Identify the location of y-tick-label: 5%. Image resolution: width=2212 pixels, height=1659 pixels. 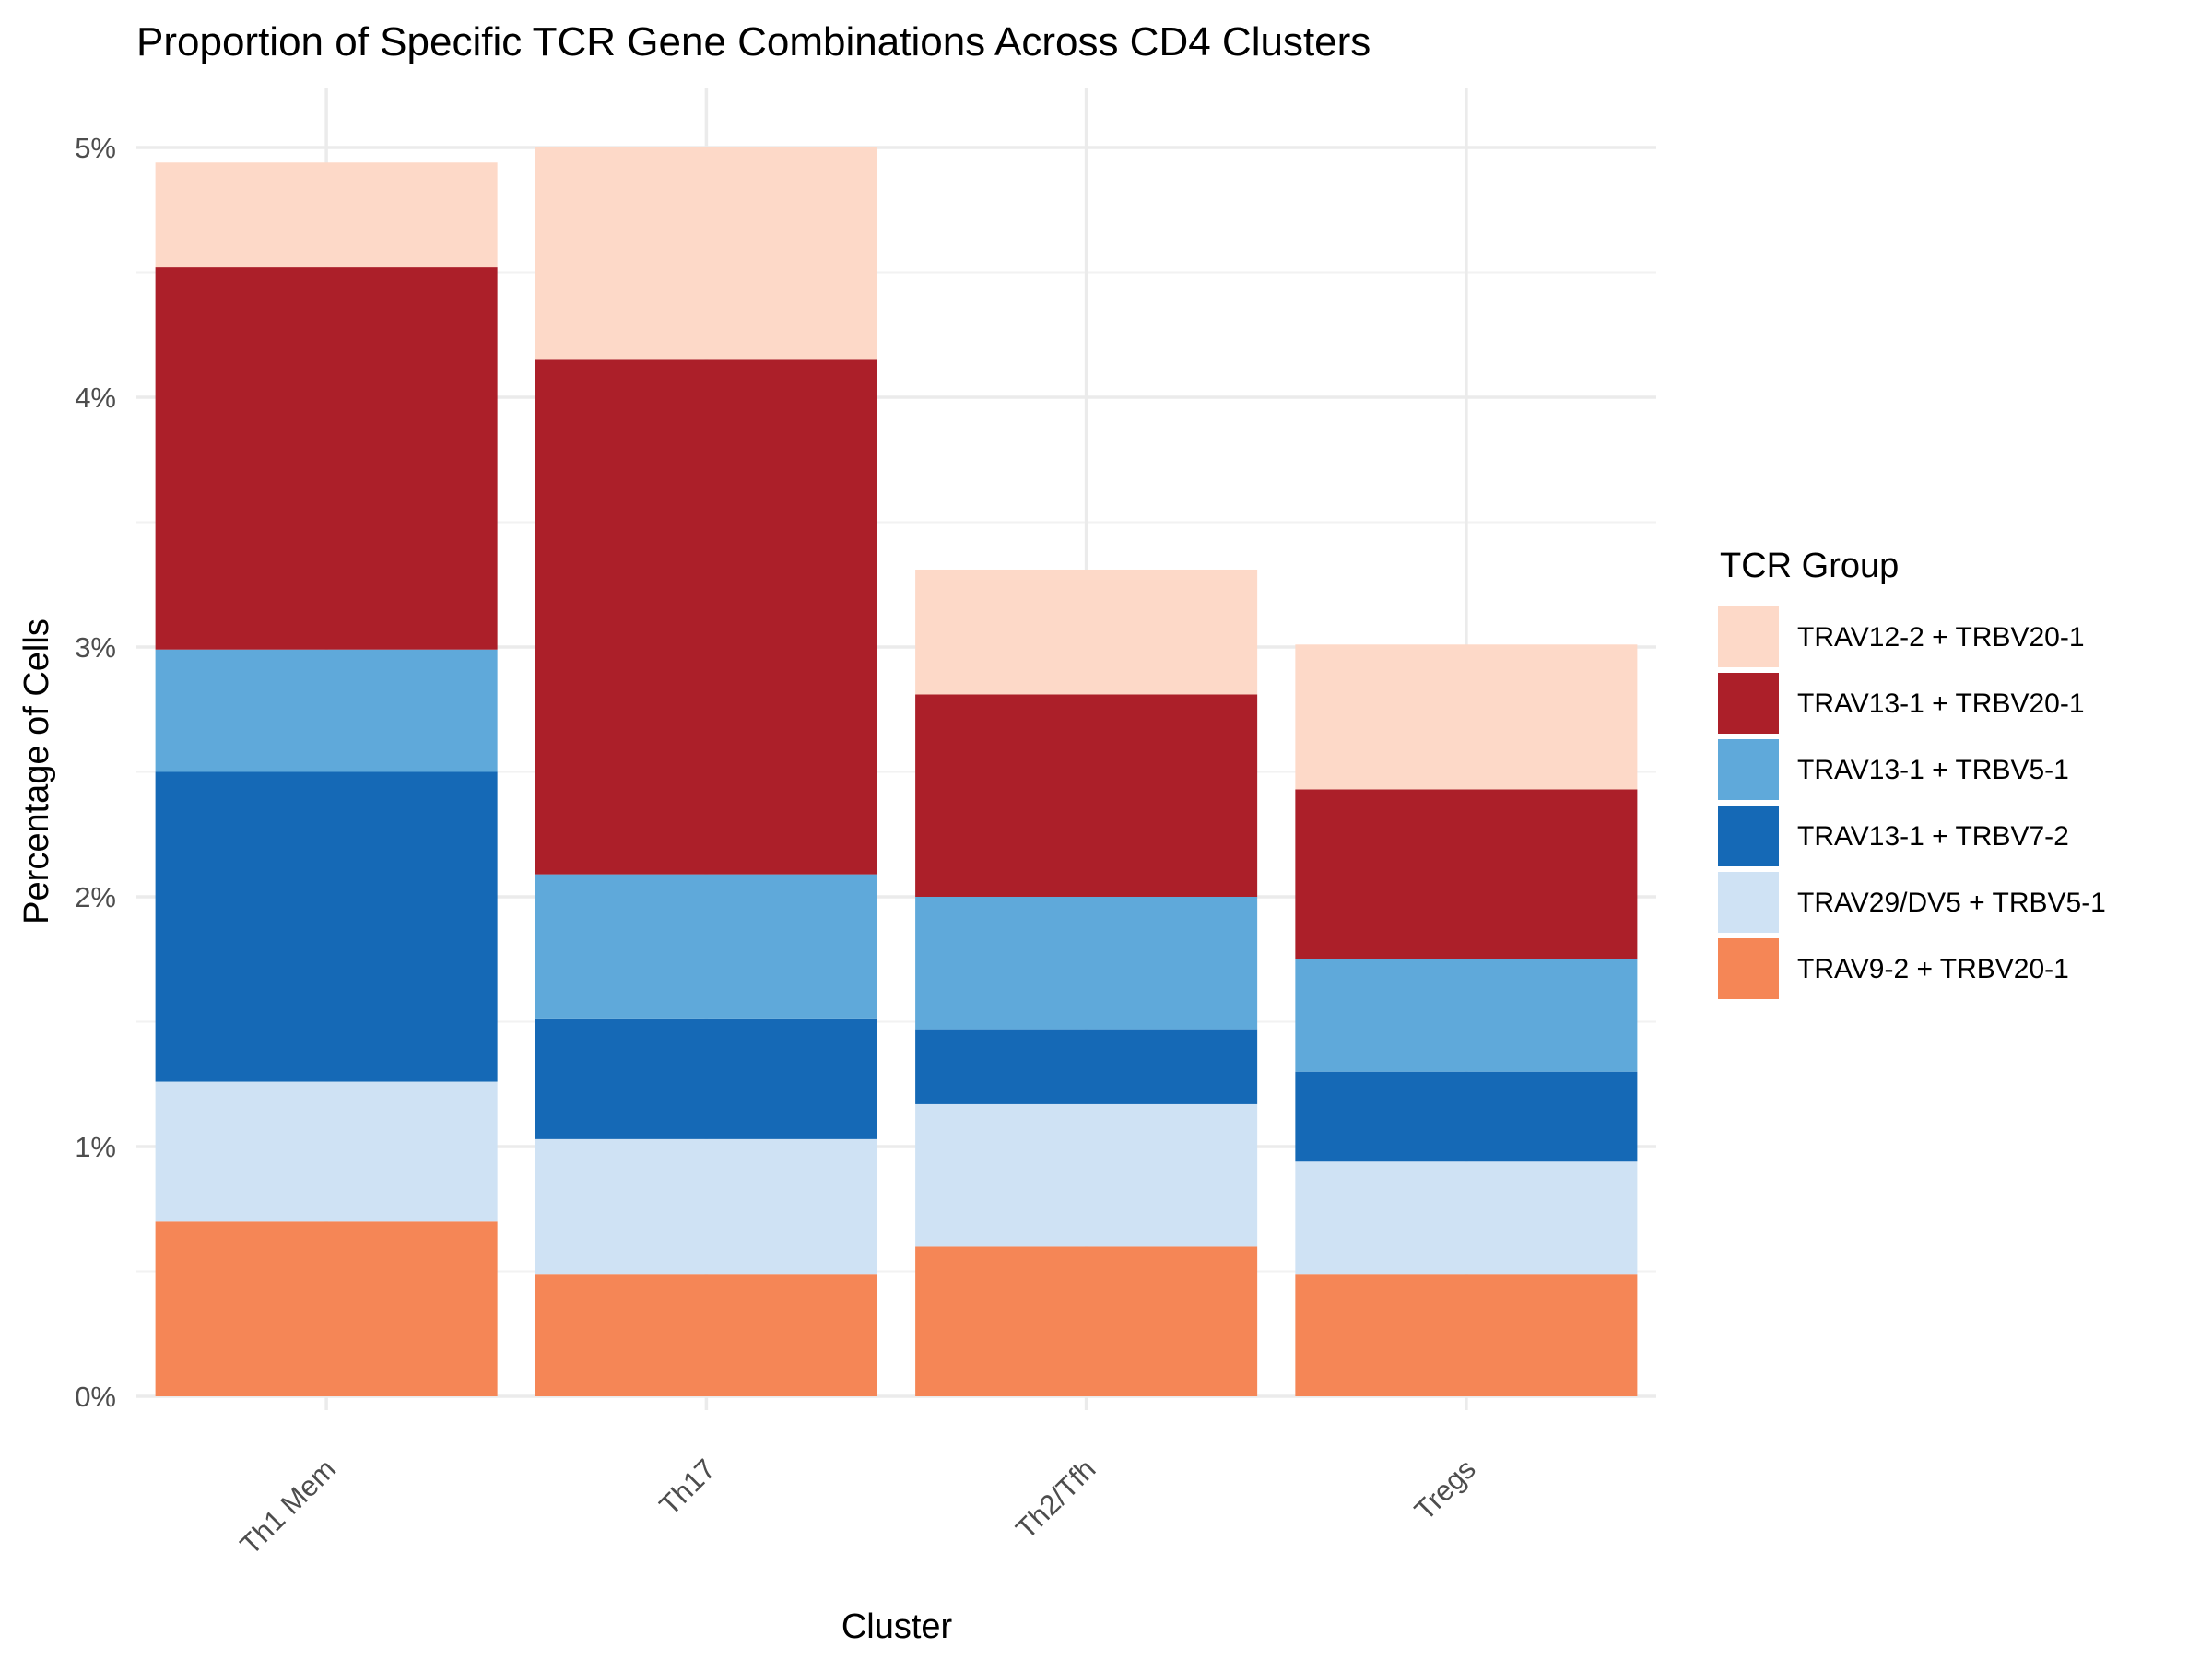
(95, 148).